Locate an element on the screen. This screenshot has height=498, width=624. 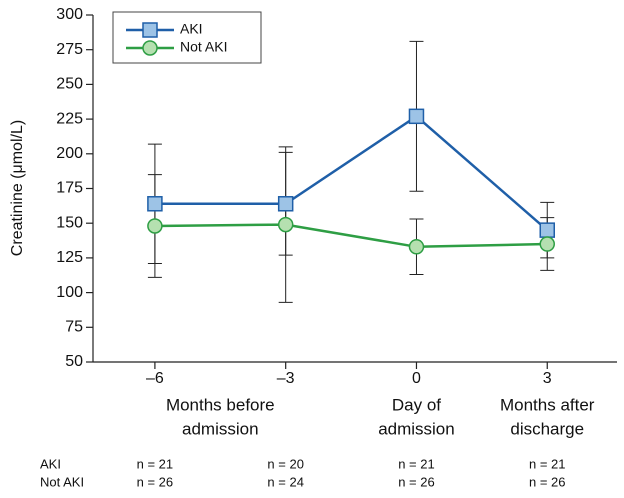
n-row-label: AKI is located at coordinates (50, 463).